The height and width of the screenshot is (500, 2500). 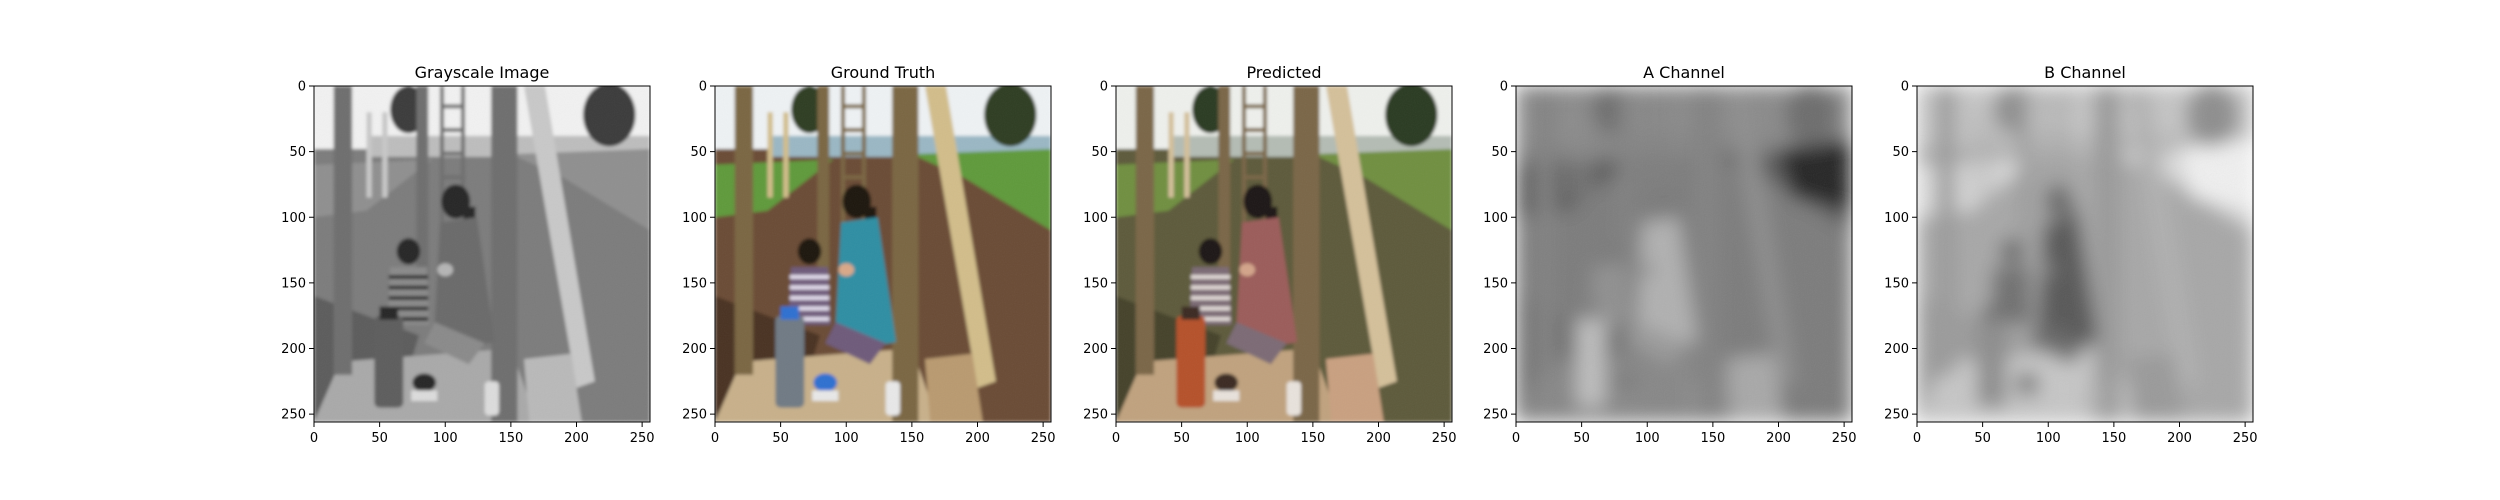 I want to click on chart-title: Predicted, so click(x=1283, y=72).